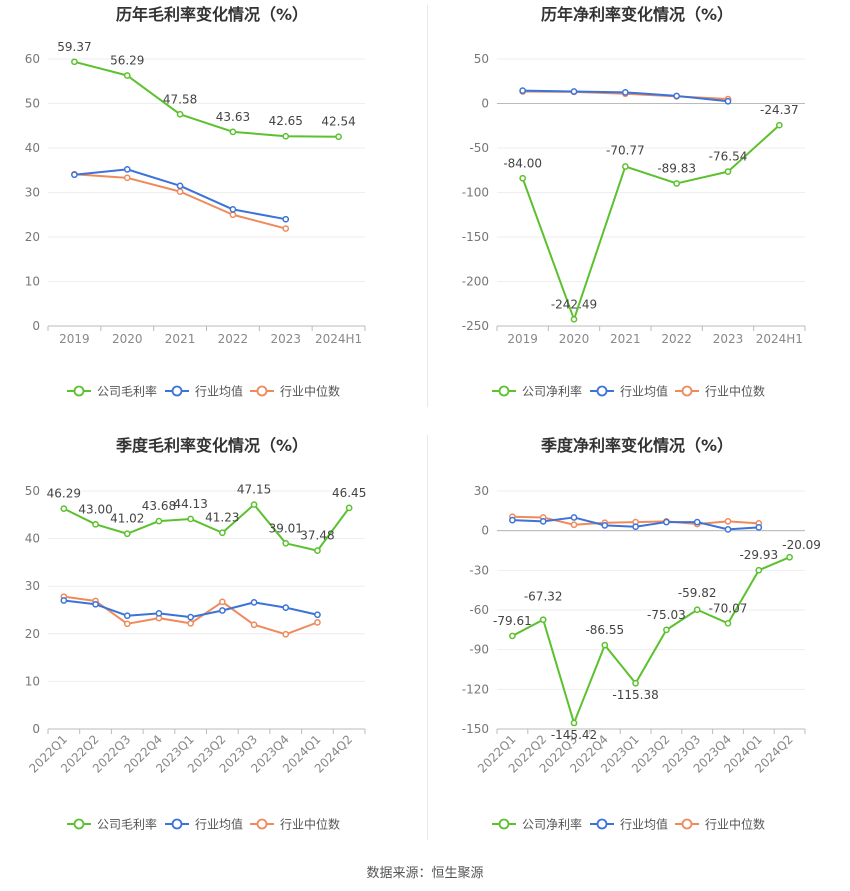 This screenshot has height=891, width=850. Describe the element at coordinates (64, 494) in the screenshot. I see `data-label: 46.29` at that location.